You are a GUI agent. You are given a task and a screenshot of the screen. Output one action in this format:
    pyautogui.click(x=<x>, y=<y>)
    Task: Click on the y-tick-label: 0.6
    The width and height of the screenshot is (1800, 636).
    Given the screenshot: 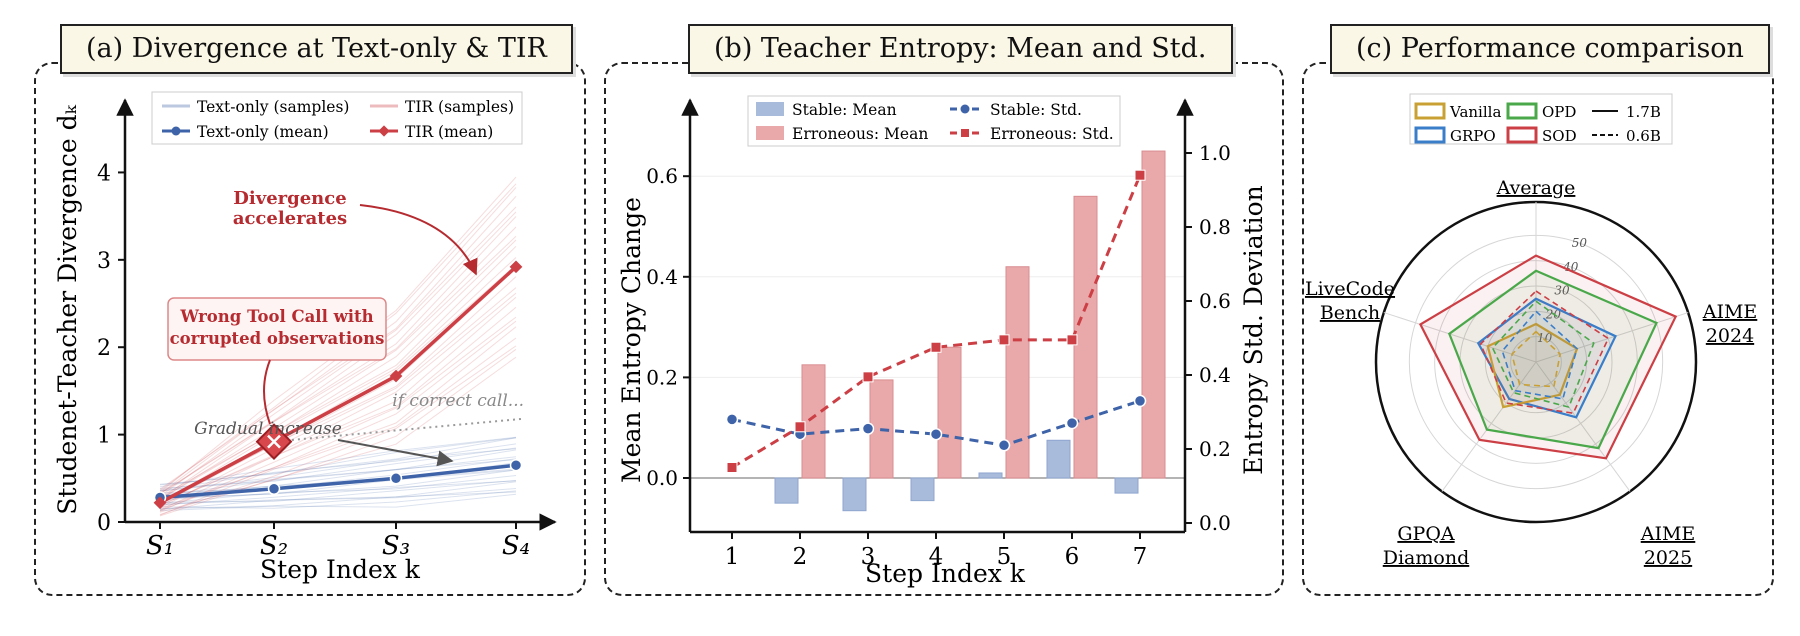 What is the action you would take?
    pyautogui.click(x=662, y=176)
    